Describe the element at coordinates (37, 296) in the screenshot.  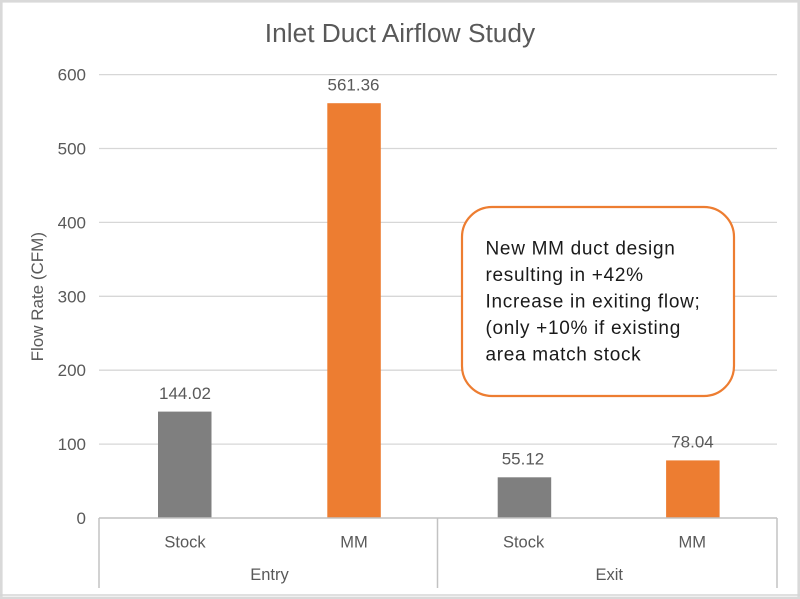
I see `svg-text: Flow Rate (CFM)` at that location.